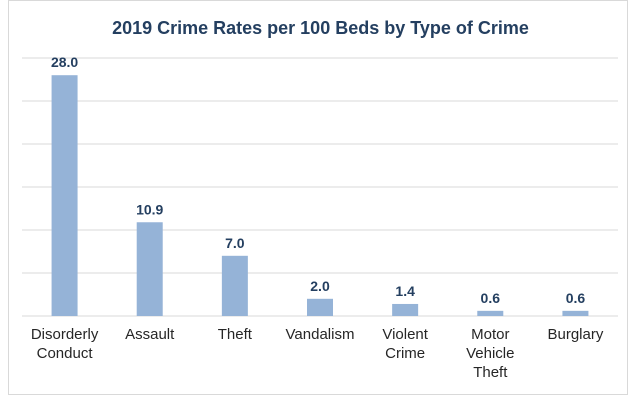 The image size is (641, 403). I want to click on bar-burglary, so click(575, 313).